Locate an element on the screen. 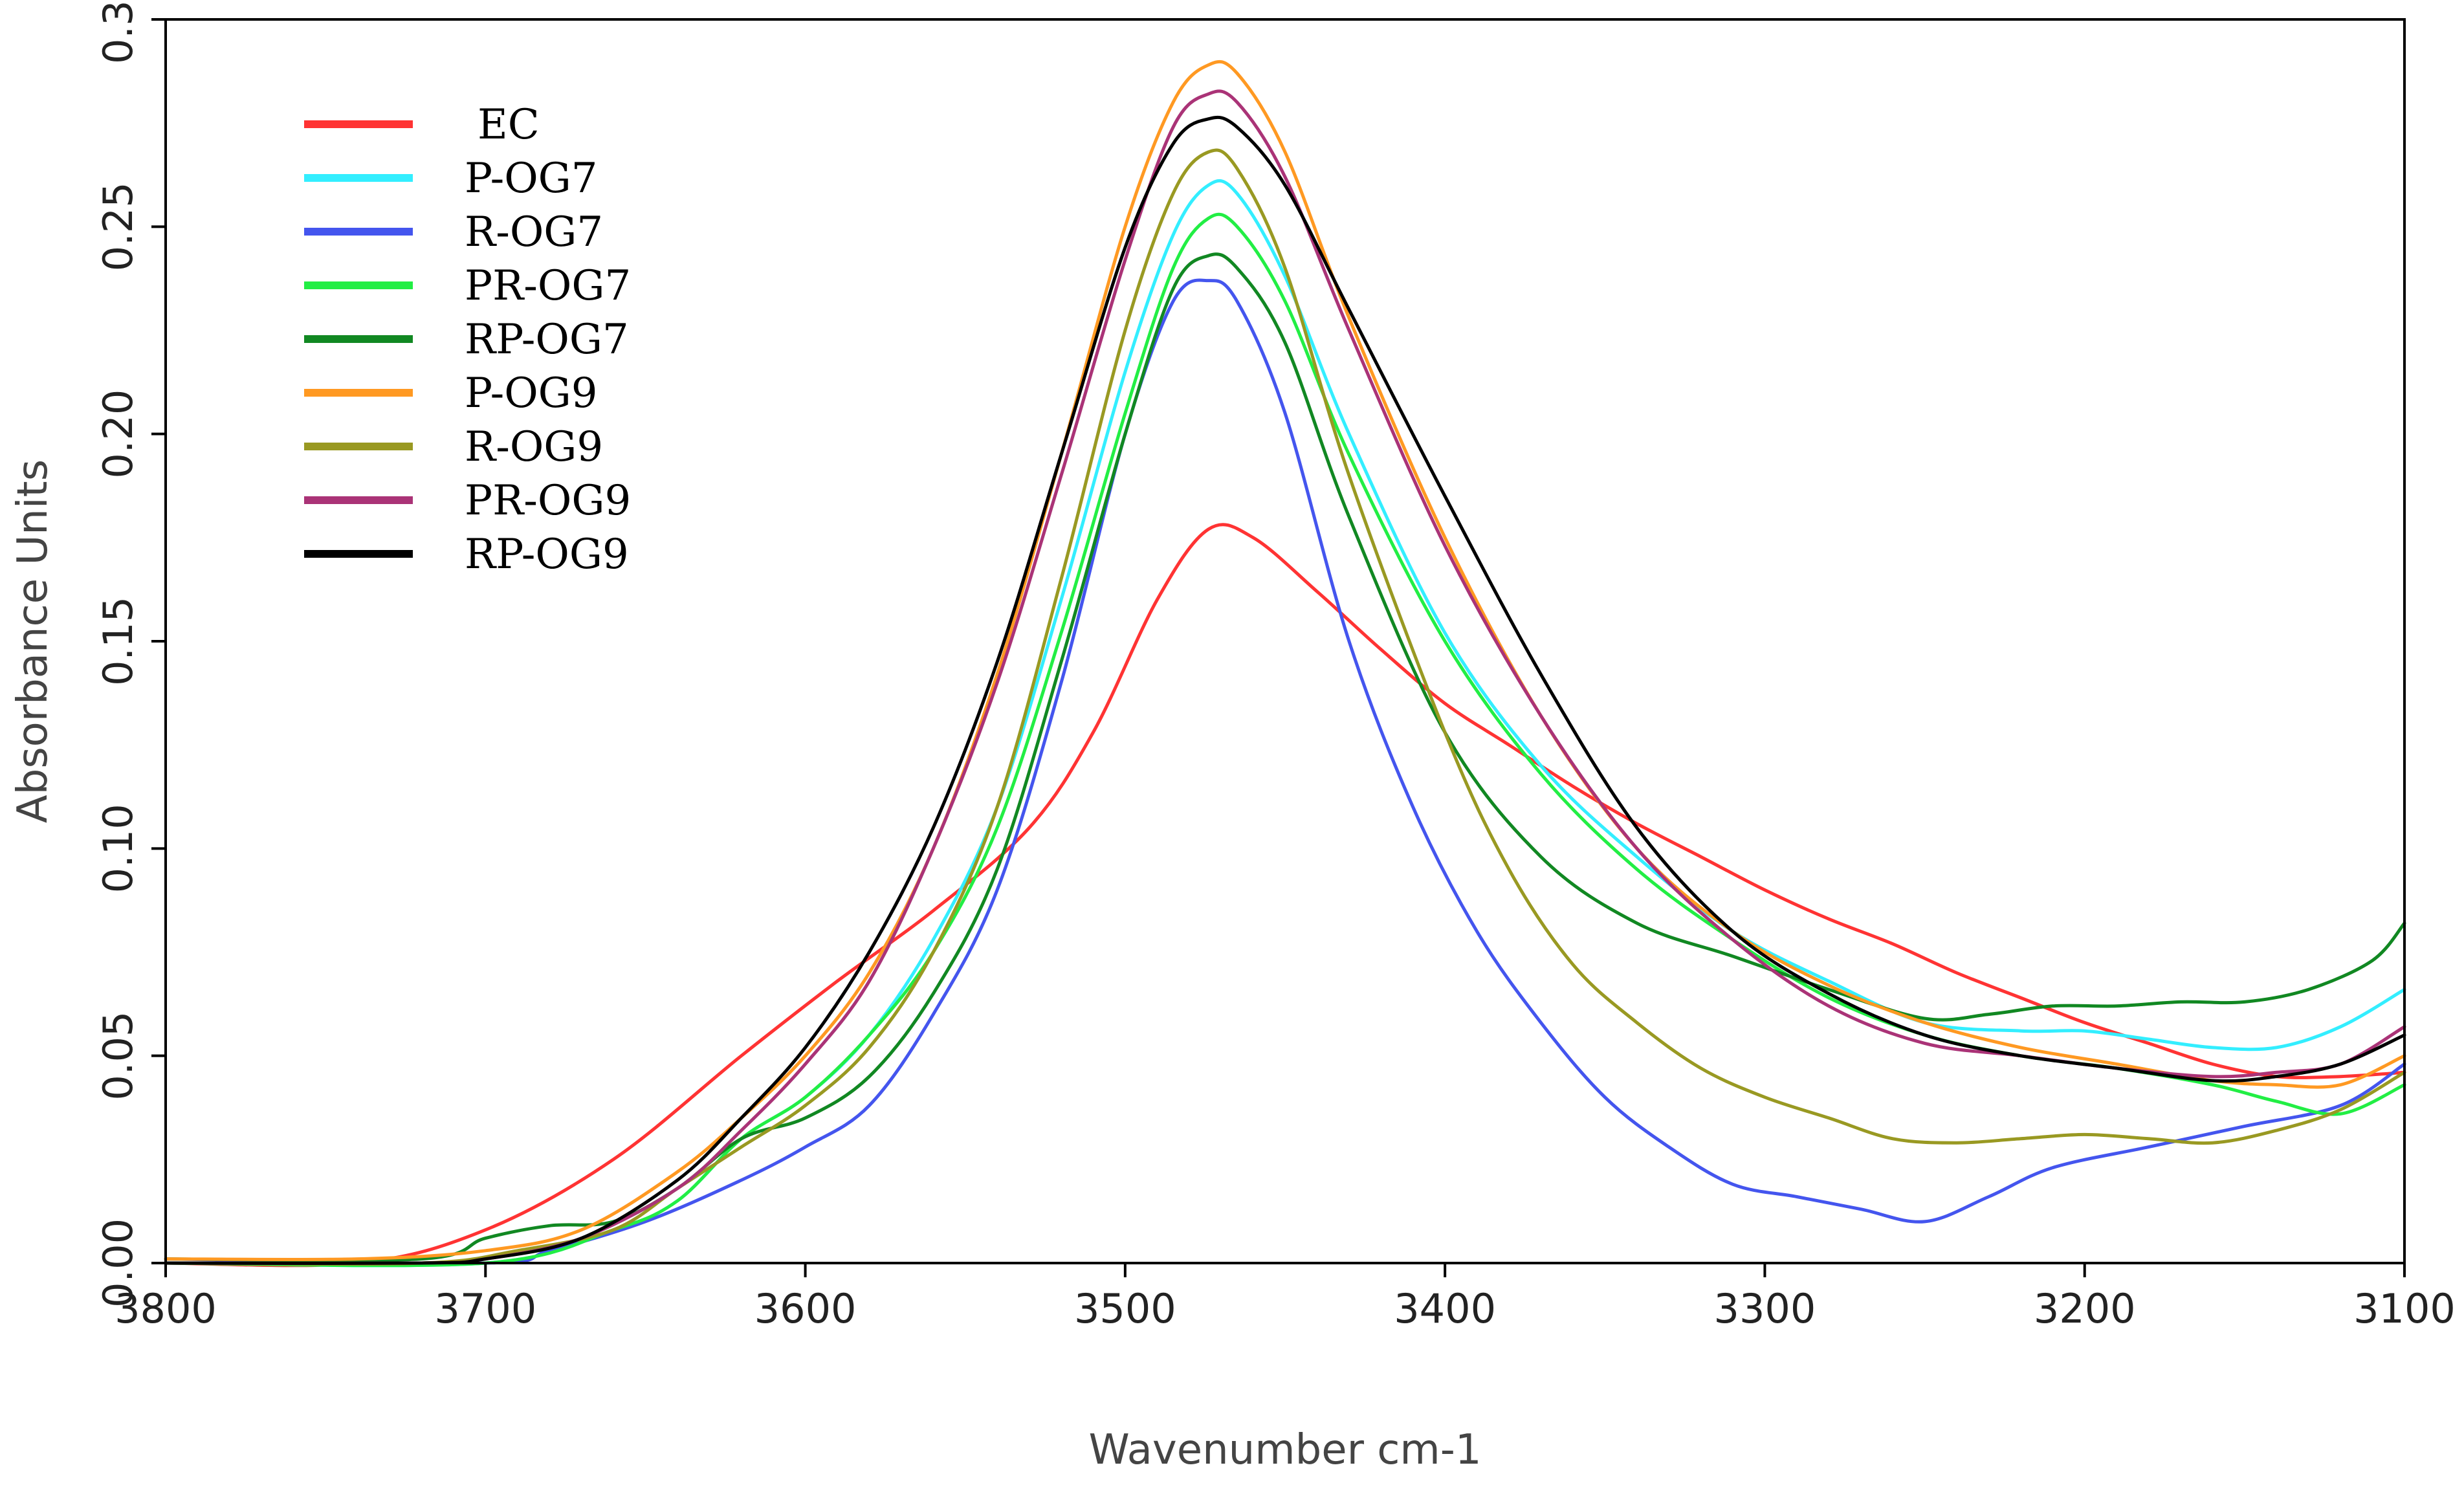 The image size is (2464, 1485). y-tick-label: 0.15 is located at coordinates (118, 641).